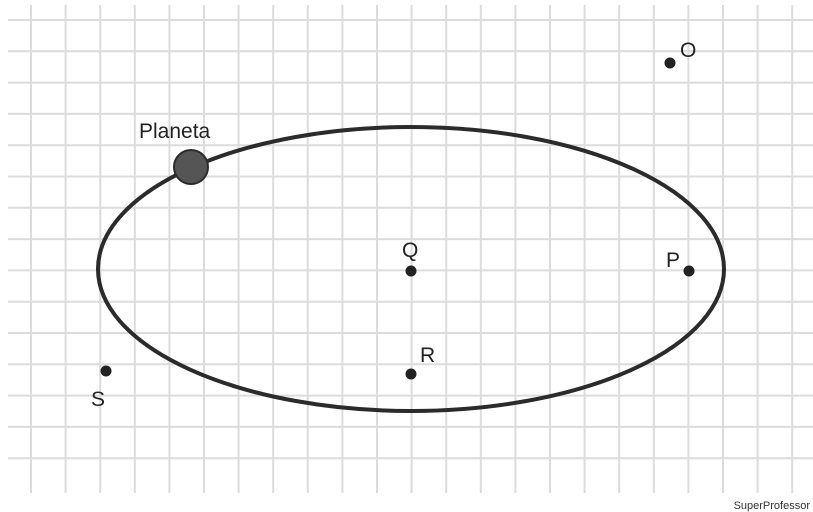 This screenshot has width=813, height=512. I want to click on planet-label: Planeta, so click(175, 131).